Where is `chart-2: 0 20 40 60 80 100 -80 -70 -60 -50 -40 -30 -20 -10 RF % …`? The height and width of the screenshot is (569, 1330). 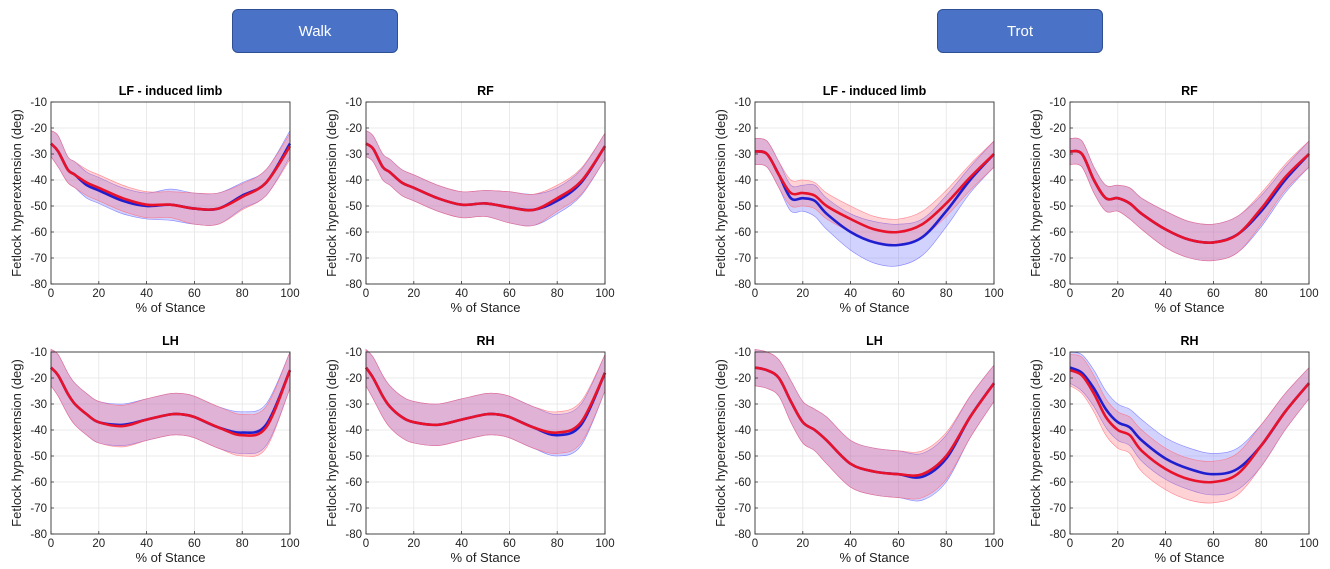 chart-2: 0 20 40 60 80 100 -80 -70 -60 -50 -40 -30 -20 -10 RF % … is located at coordinates (469, 199).